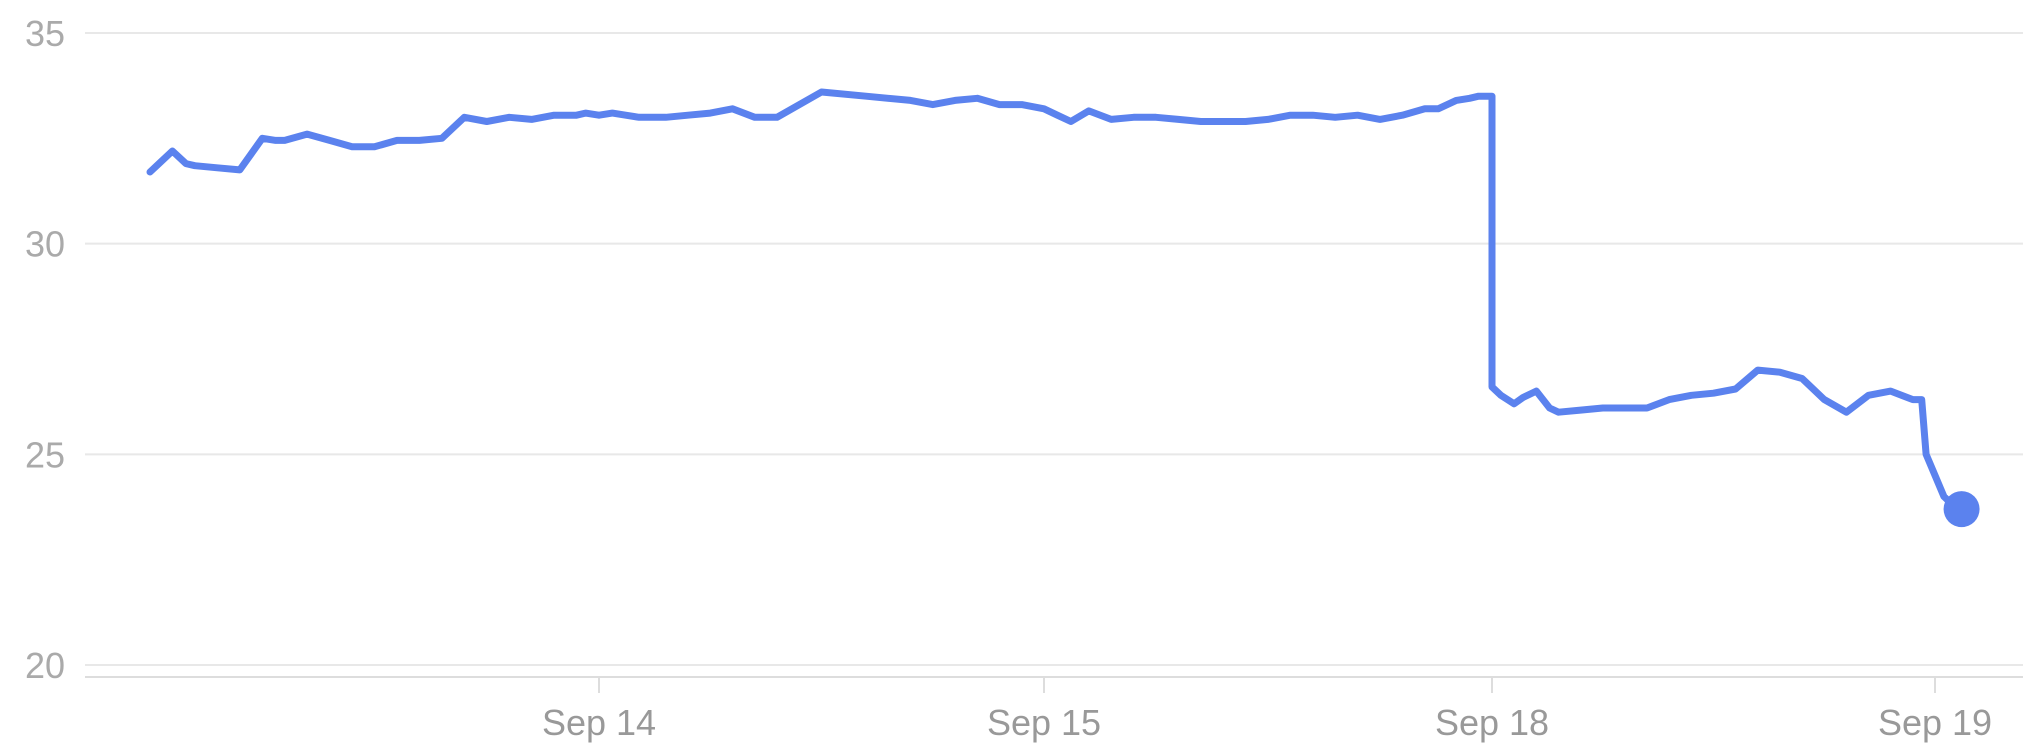 The height and width of the screenshot is (751, 2023). I want to click on y-axis-tick-labels: 35 30 25 20, so click(45, 349).